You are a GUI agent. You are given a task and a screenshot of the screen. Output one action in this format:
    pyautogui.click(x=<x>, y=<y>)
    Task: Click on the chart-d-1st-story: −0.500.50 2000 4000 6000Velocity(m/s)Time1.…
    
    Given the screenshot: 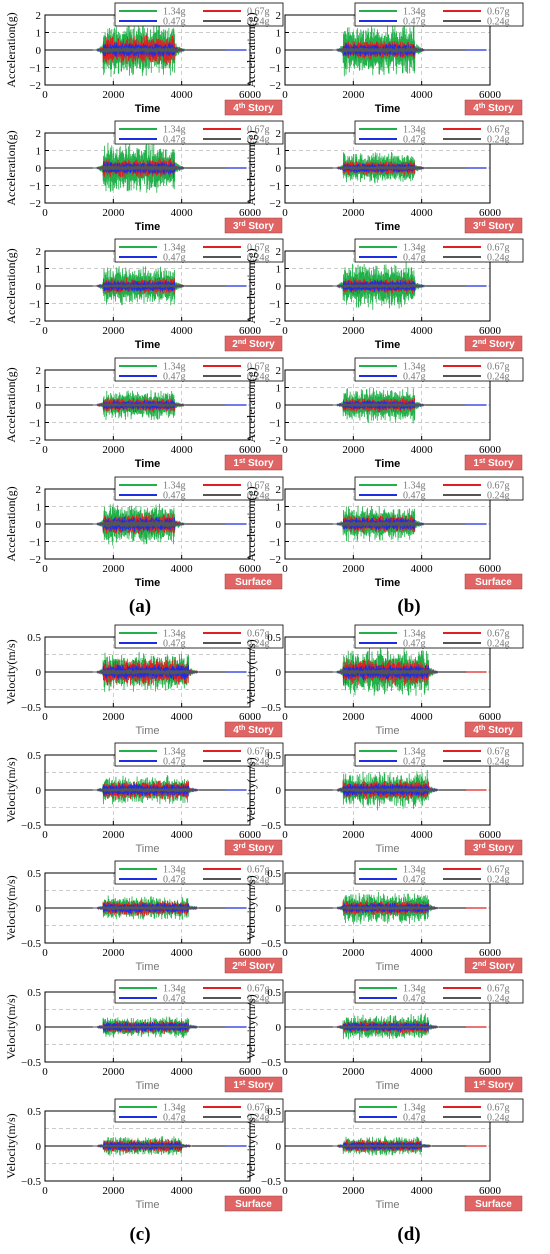 What is the action you would take?
    pyautogui.click(x=384, y=1036)
    